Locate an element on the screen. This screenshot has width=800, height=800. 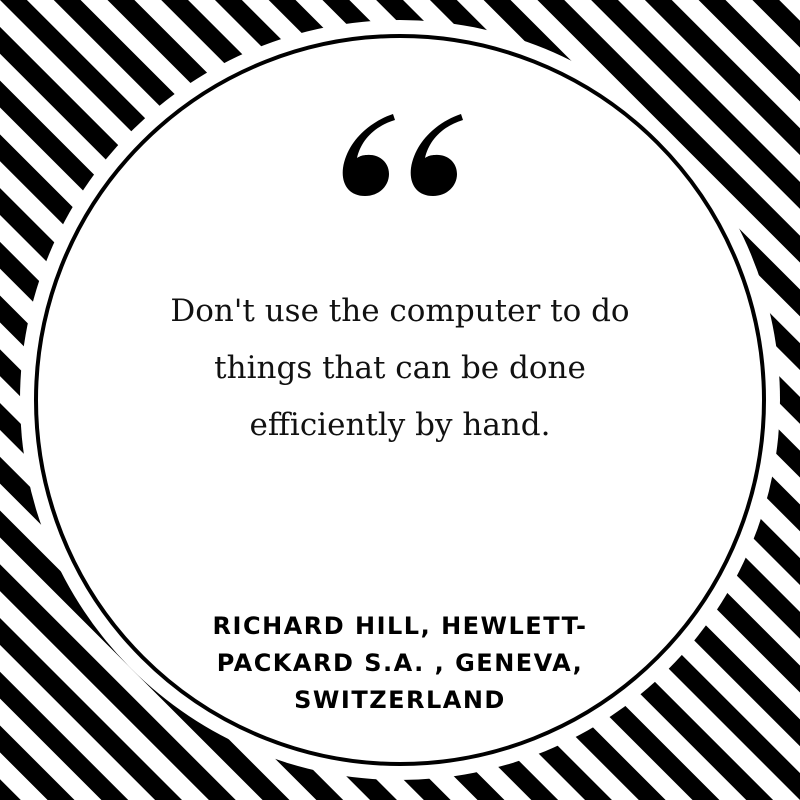
author-line: PACKARD S.A. , GENEVA, is located at coordinates (400, 663).